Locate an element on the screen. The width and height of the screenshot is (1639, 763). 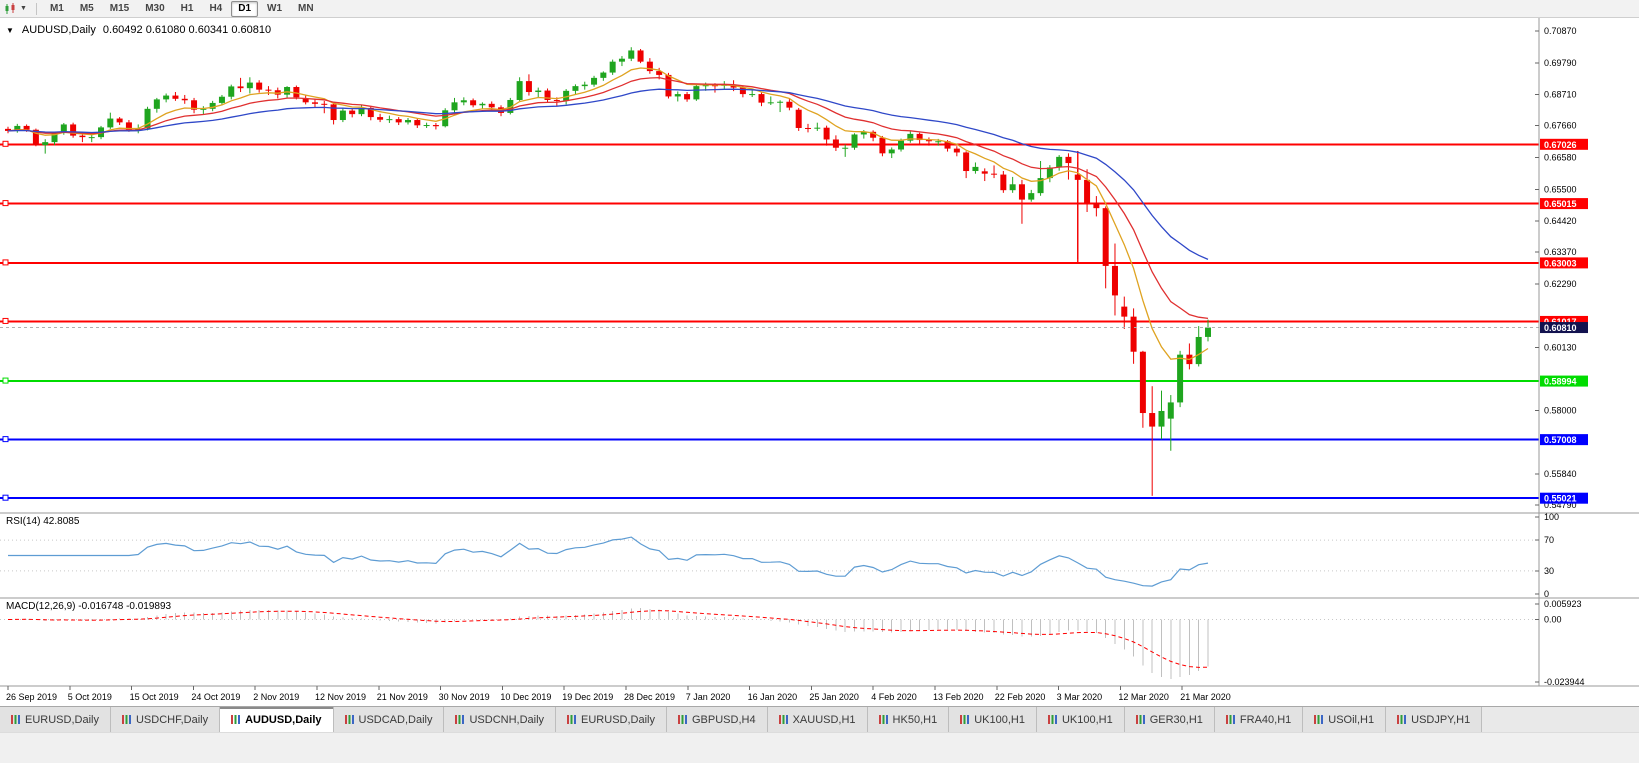
dropdown-caret-icon: ▼ is located at coordinates (23, 8).